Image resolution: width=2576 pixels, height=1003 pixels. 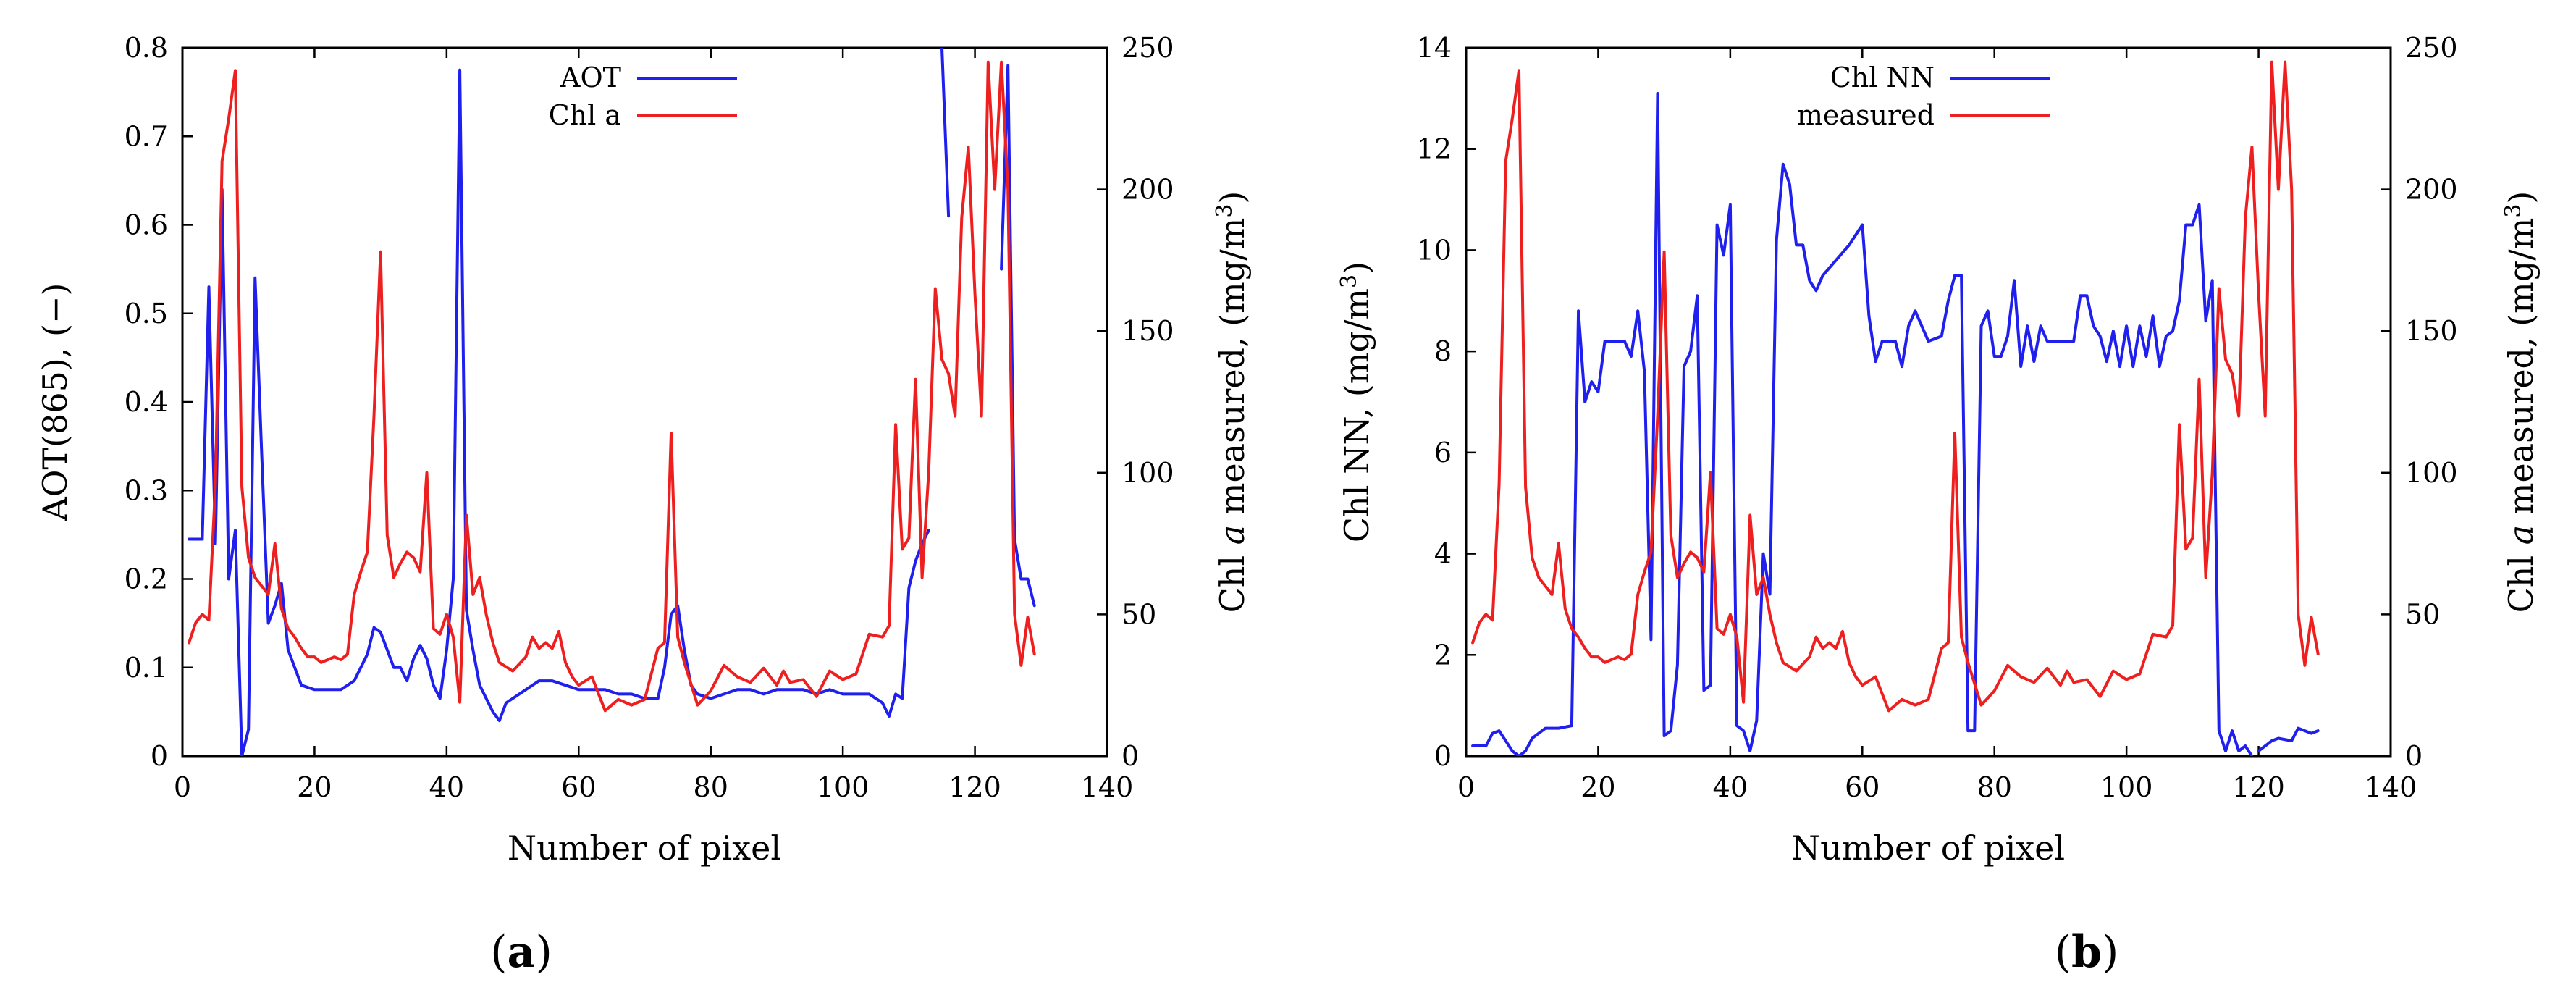 I want to click on panel-b-legend: Chl NN measured, so click(x=1923, y=96).